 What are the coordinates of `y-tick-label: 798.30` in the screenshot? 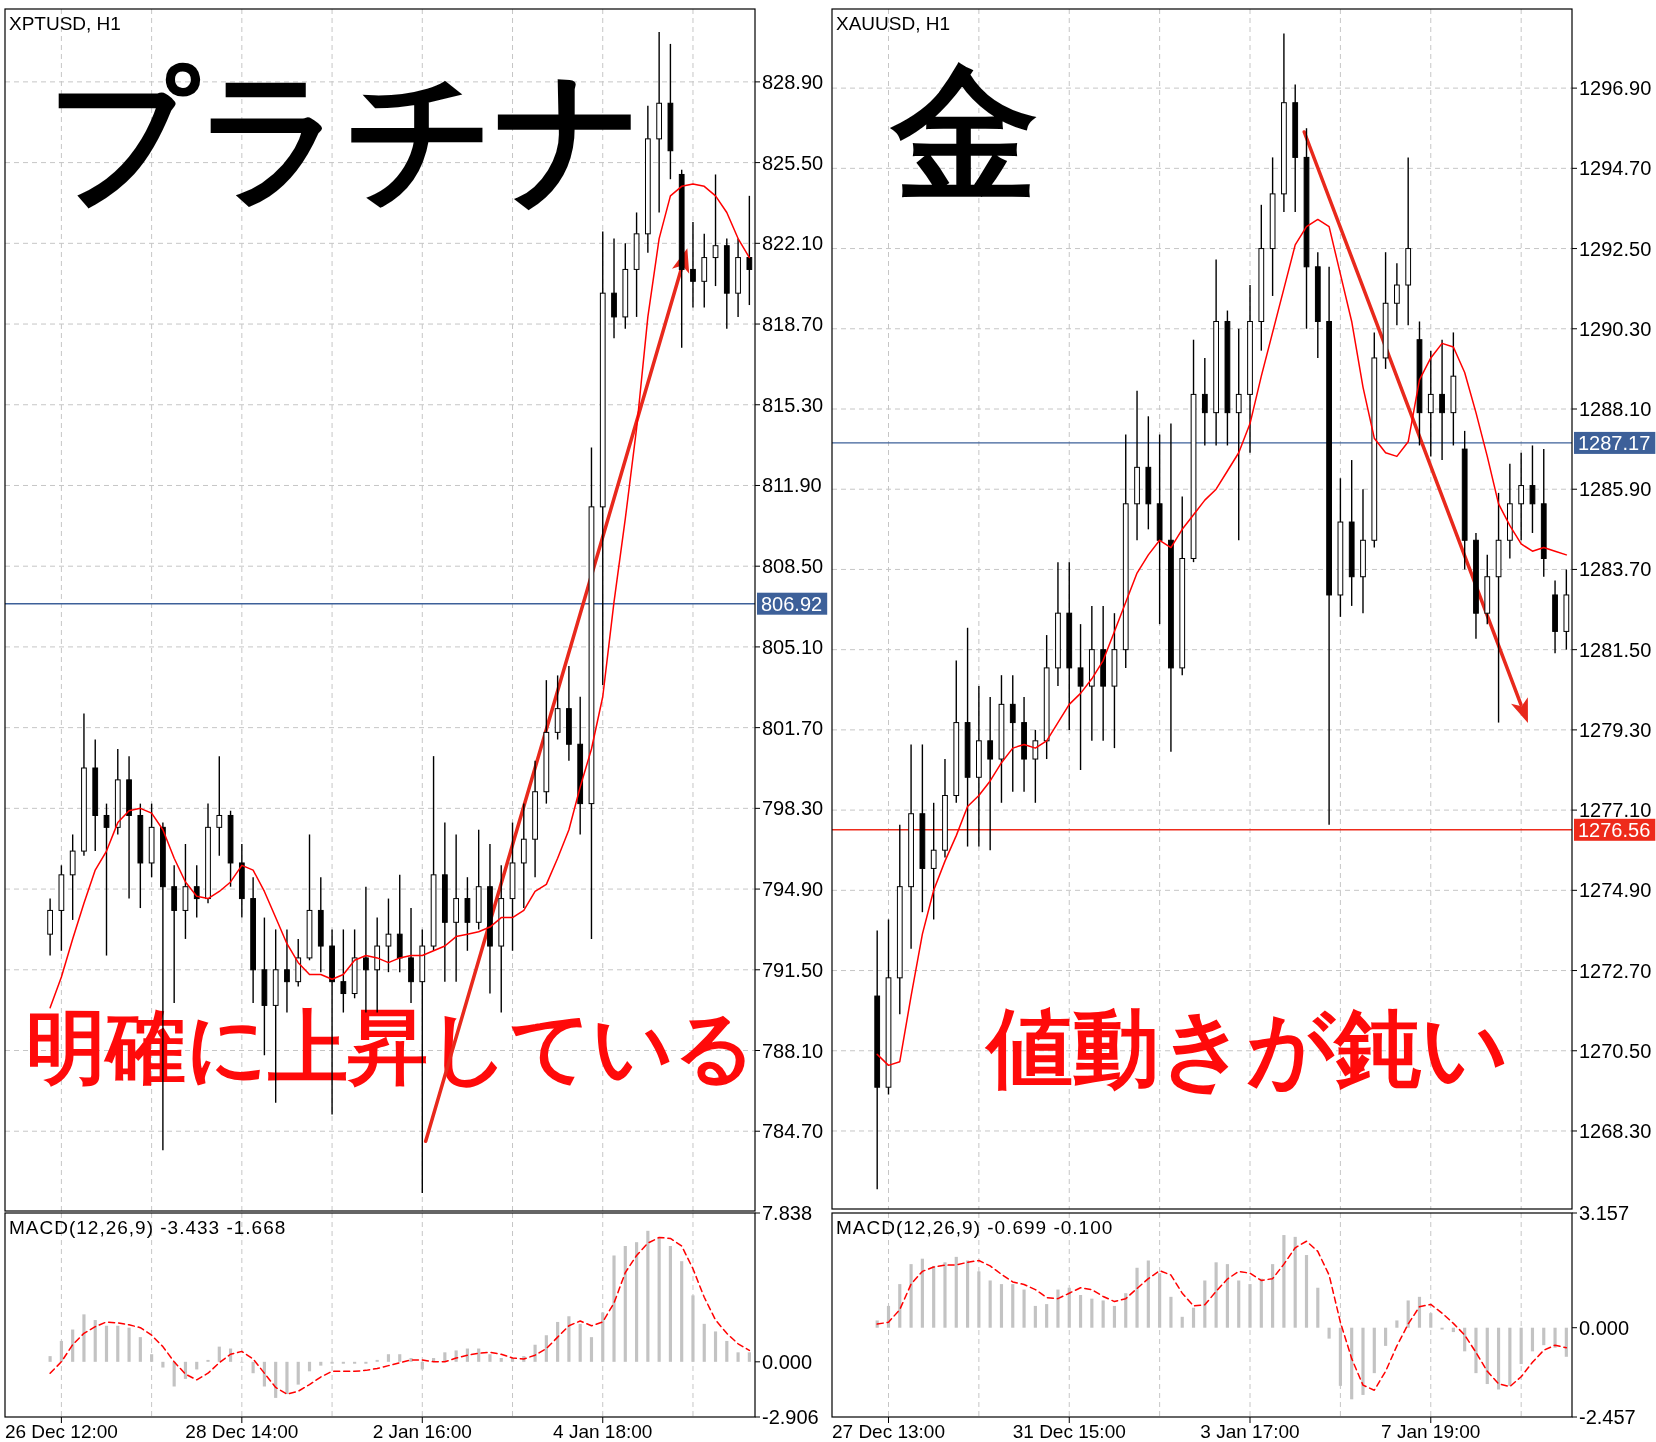 It's located at (793, 808).